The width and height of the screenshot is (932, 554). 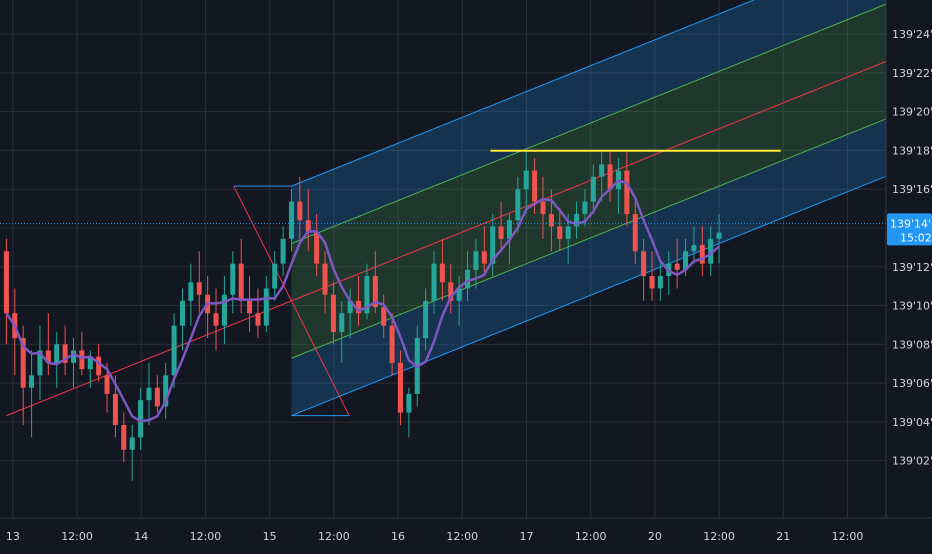 What do you see at coordinates (912, 422) in the screenshot?
I see `y-tick-label: 139'04'0` at bounding box center [912, 422].